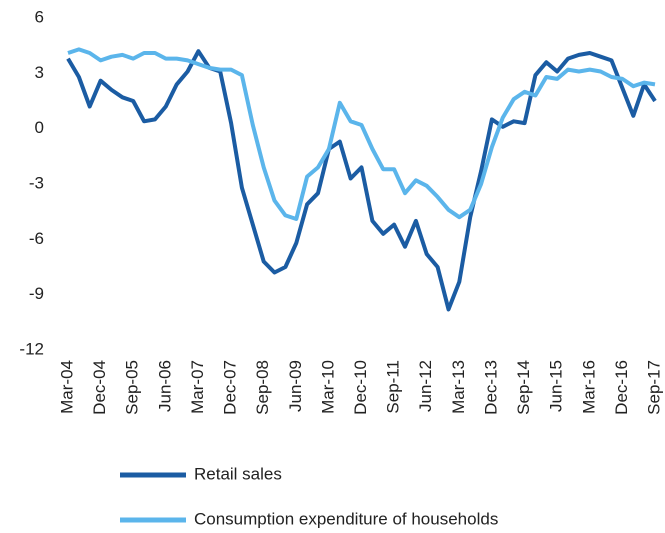 Image resolution: width=665 pixels, height=533 pixels. What do you see at coordinates (36, 293) in the screenshot?
I see `y-tick-label: -9` at bounding box center [36, 293].